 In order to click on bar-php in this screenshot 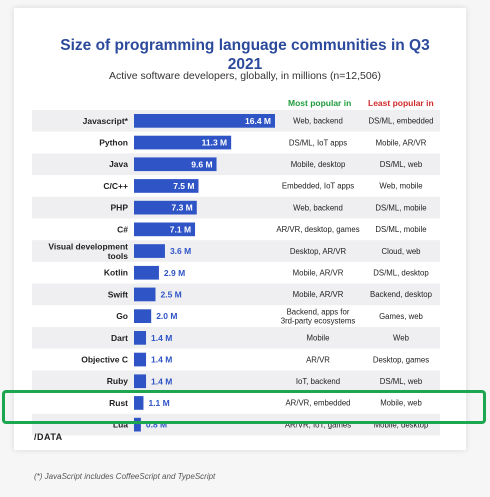, I will do `click(165, 207)`.